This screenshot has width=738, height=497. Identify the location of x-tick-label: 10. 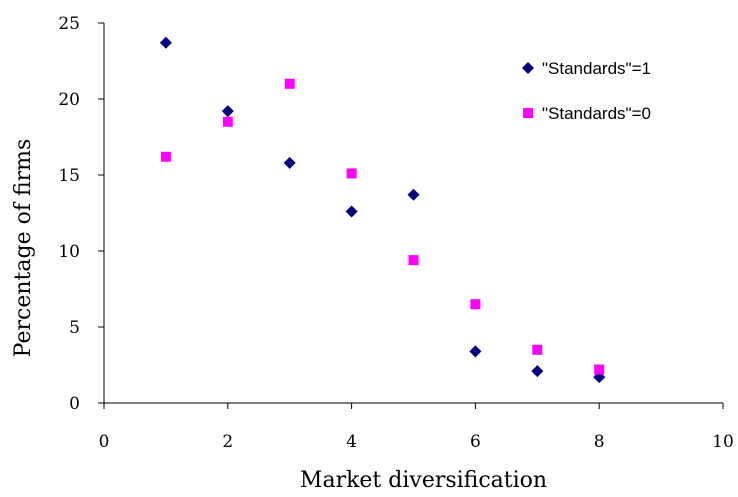
(723, 442).